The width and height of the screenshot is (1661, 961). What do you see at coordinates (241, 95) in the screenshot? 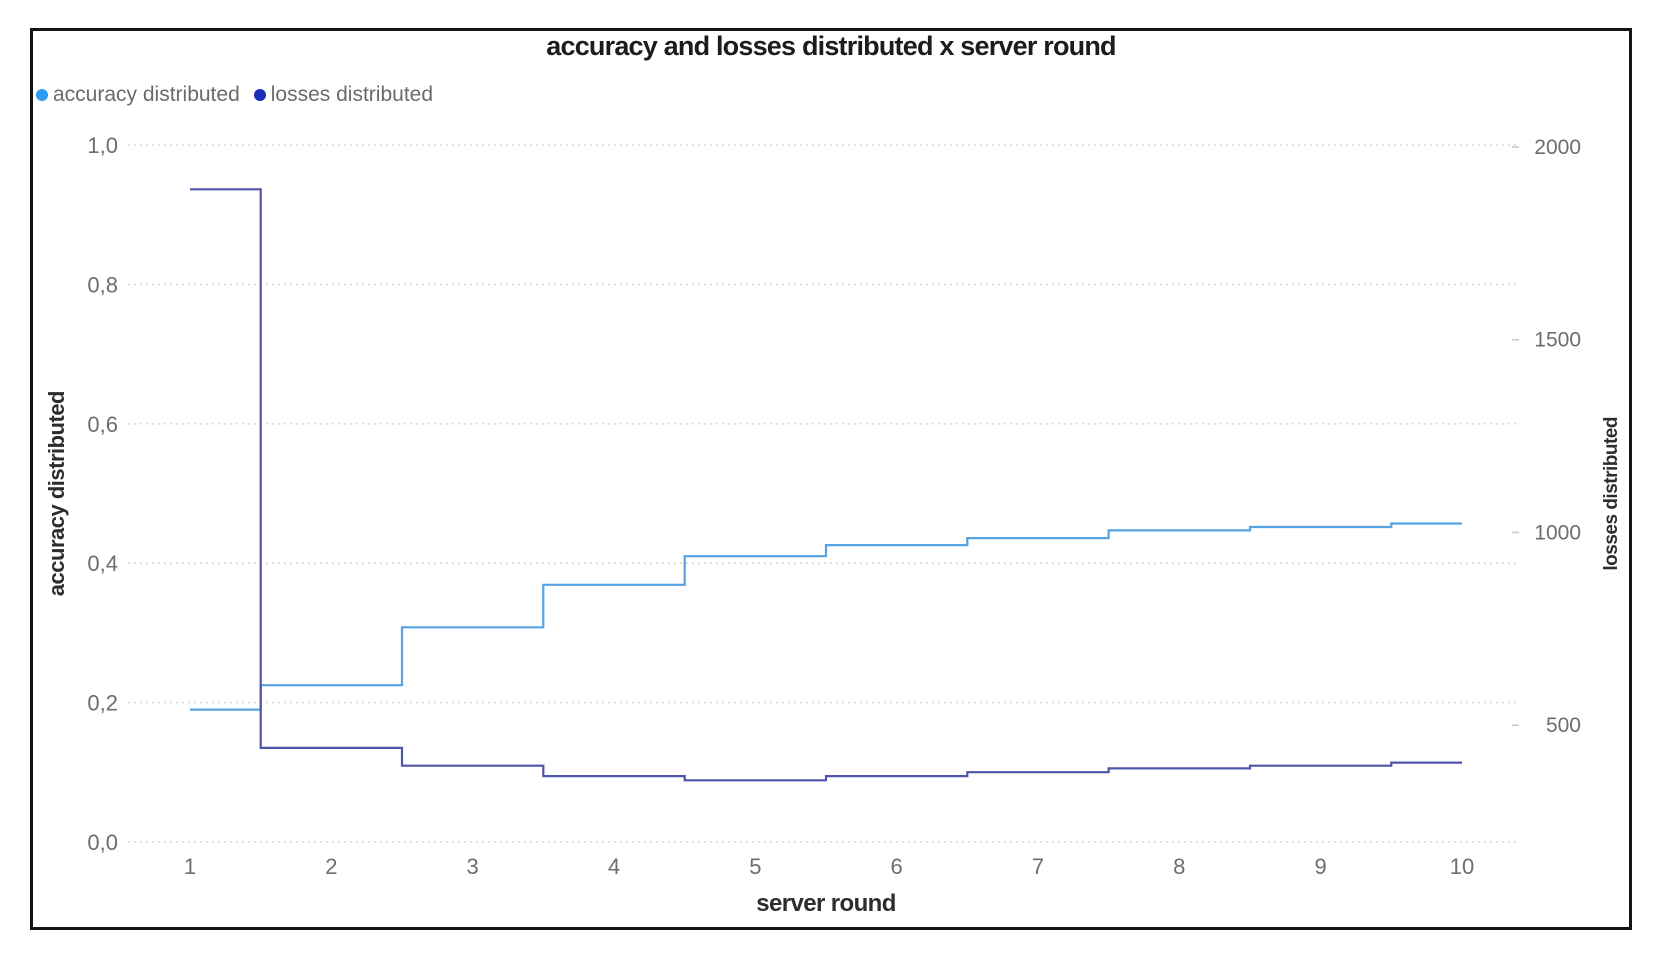
I see `legend: accuracy distributed losses distributed` at bounding box center [241, 95].